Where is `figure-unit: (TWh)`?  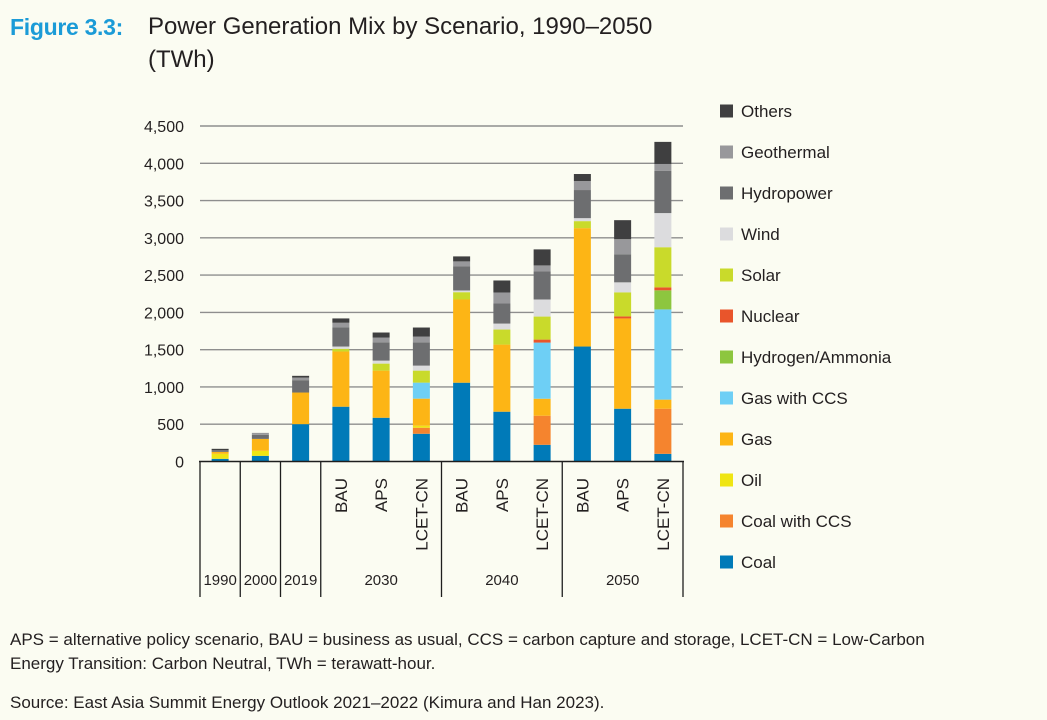 figure-unit: (TWh) is located at coordinates (181, 59).